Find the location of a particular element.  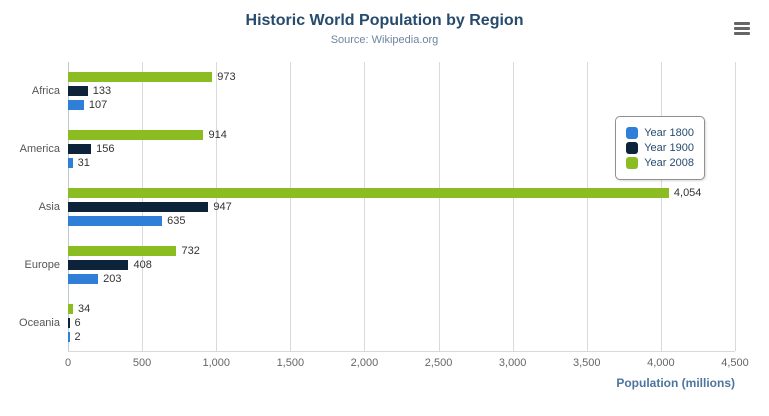

data-label: 2 is located at coordinates (77, 337).